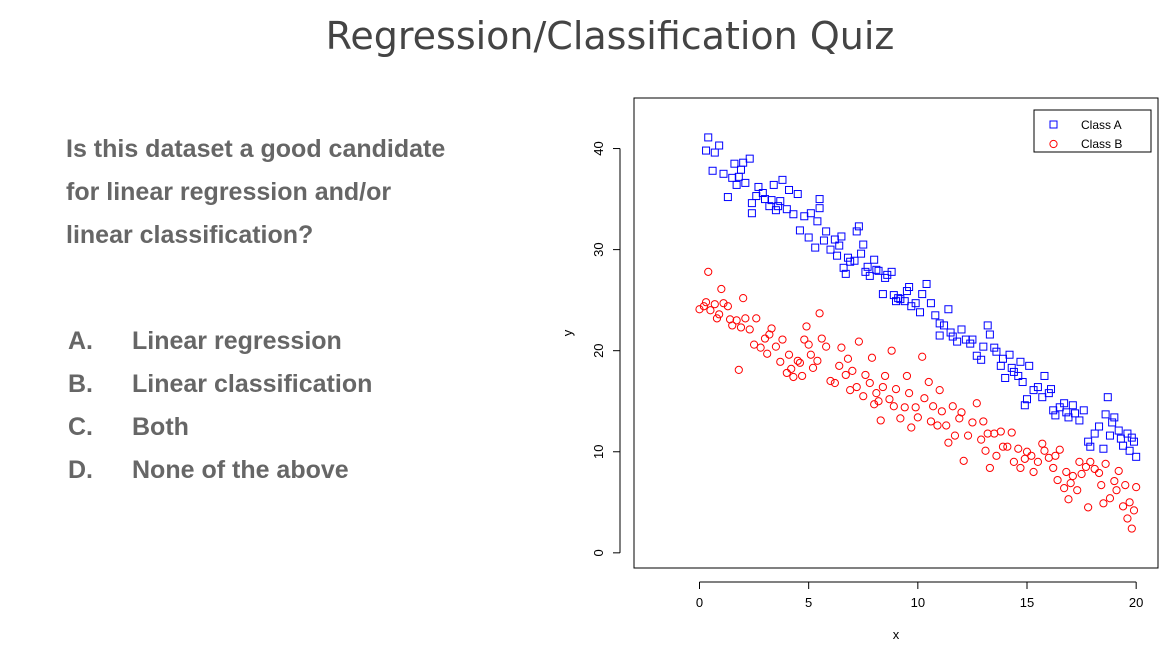 The image size is (1160, 650). Describe the element at coordinates (598, 552) in the screenshot. I see `y-tick-label: 0` at that location.